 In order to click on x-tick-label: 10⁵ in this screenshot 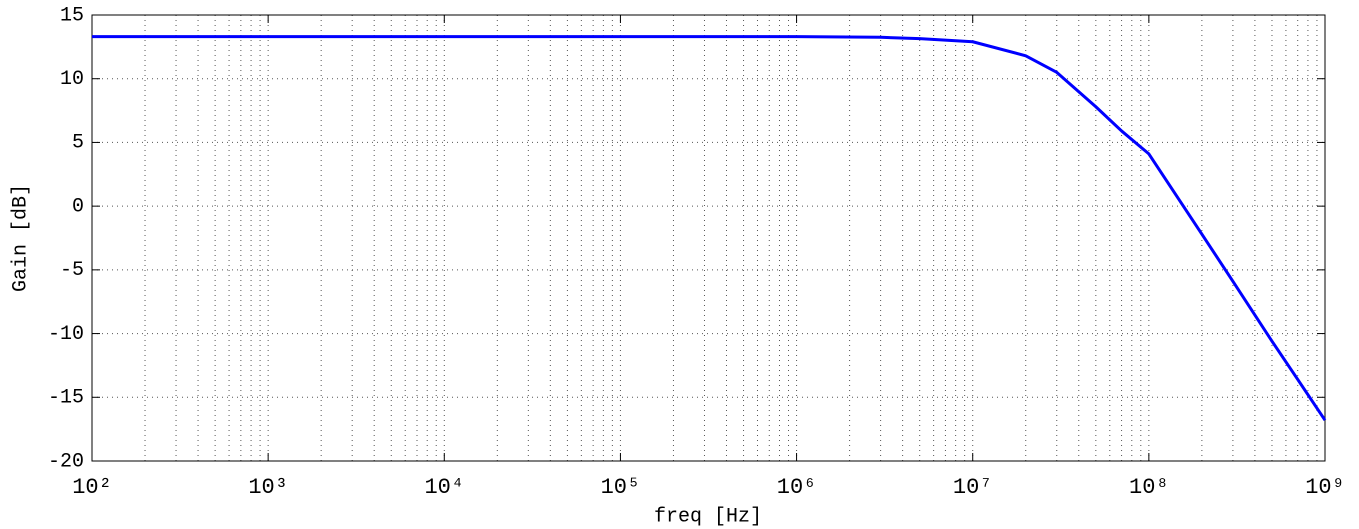, I will do `click(621, 487)`.